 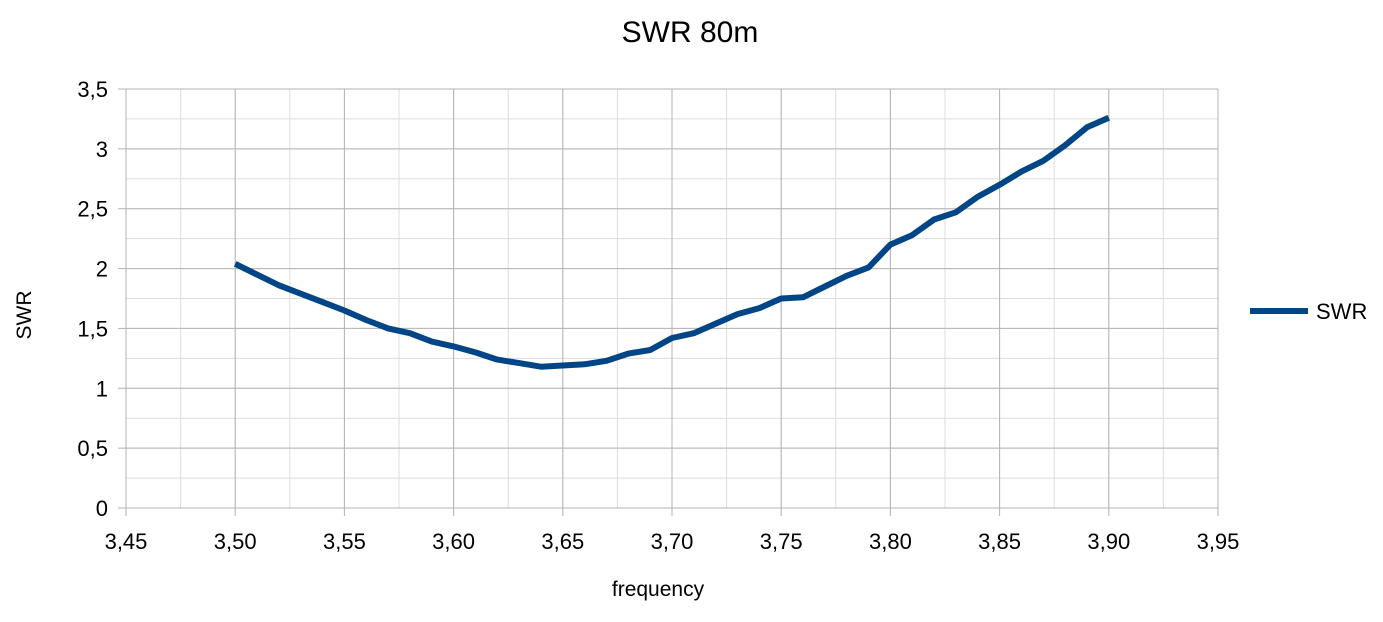 What do you see at coordinates (126, 541) in the screenshot?
I see `x-tick-label: 3,45` at bounding box center [126, 541].